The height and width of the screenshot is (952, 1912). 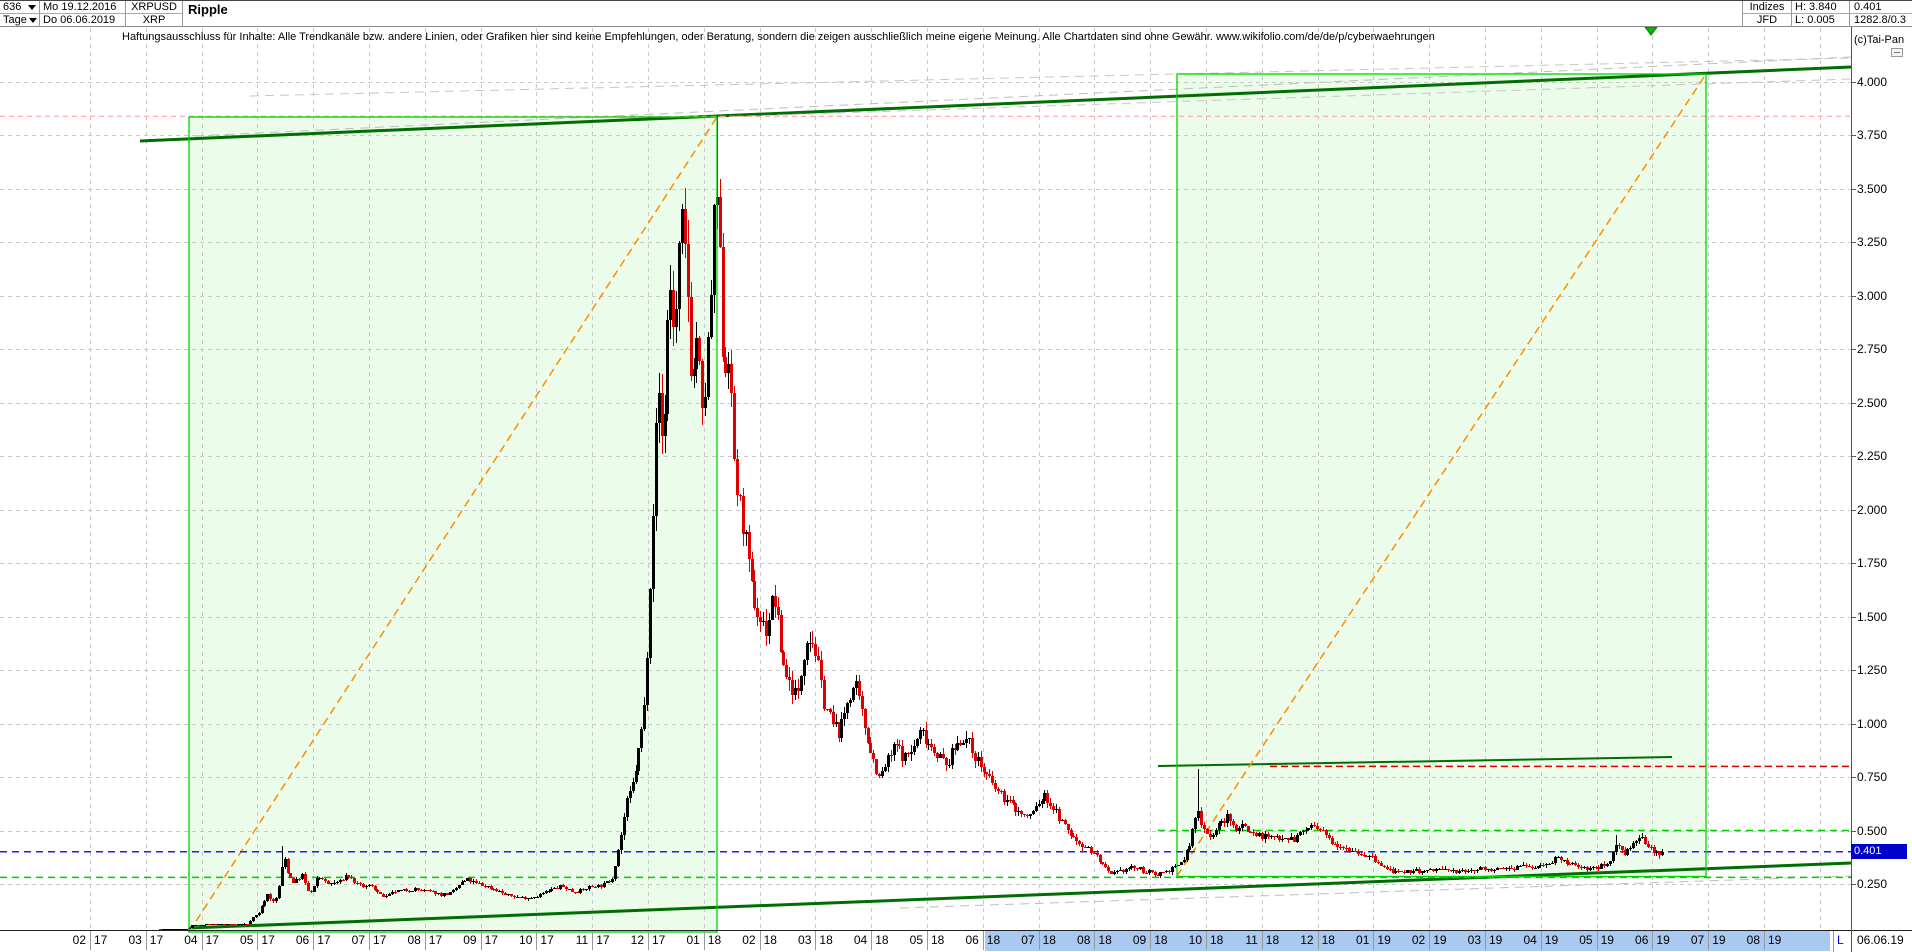 I want to click on month-tick-label: 09 17, so click(x=480, y=940).